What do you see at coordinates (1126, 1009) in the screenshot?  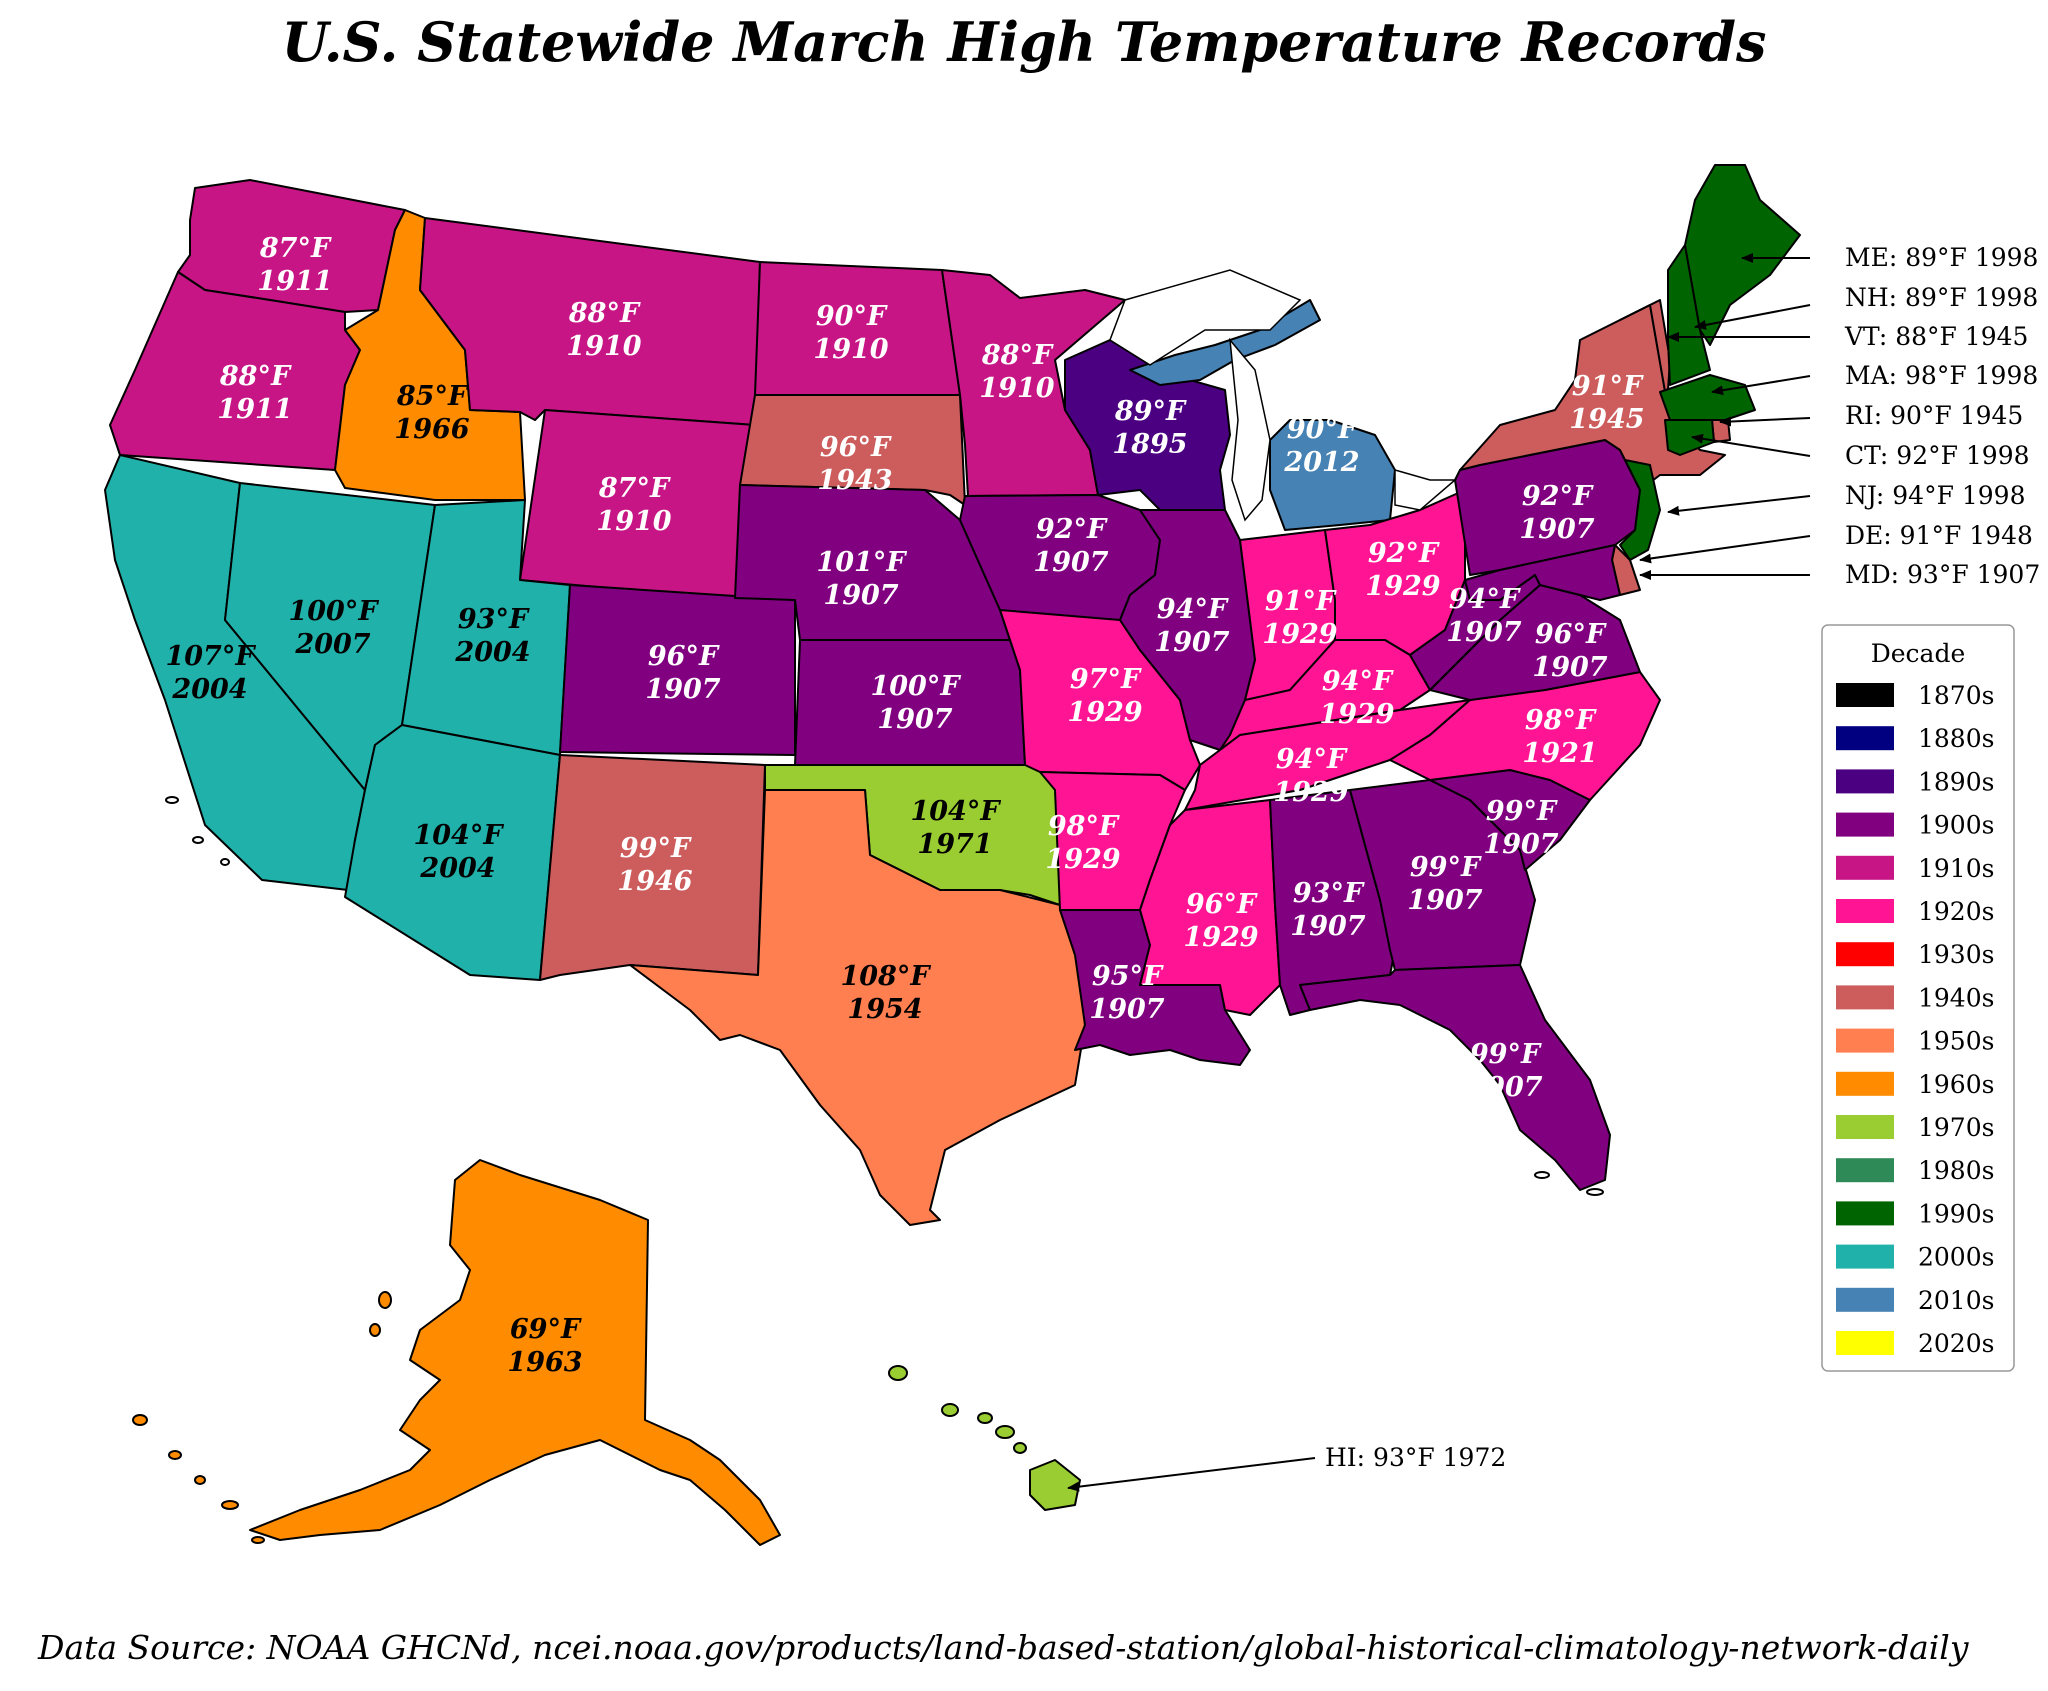 I see `label-la-year: 1907` at bounding box center [1126, 1009].